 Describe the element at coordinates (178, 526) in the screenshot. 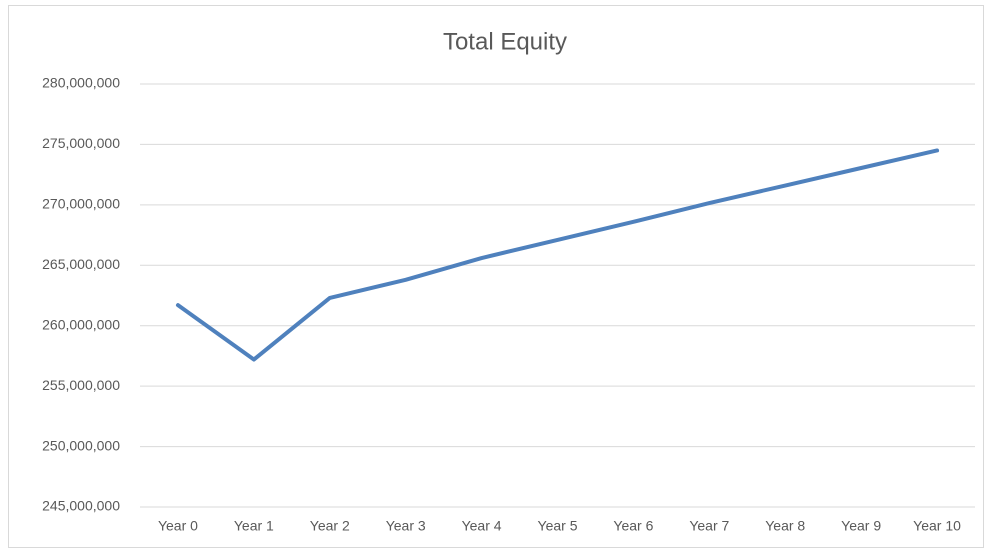

I see `x-tick-label: Year 0` at that location.